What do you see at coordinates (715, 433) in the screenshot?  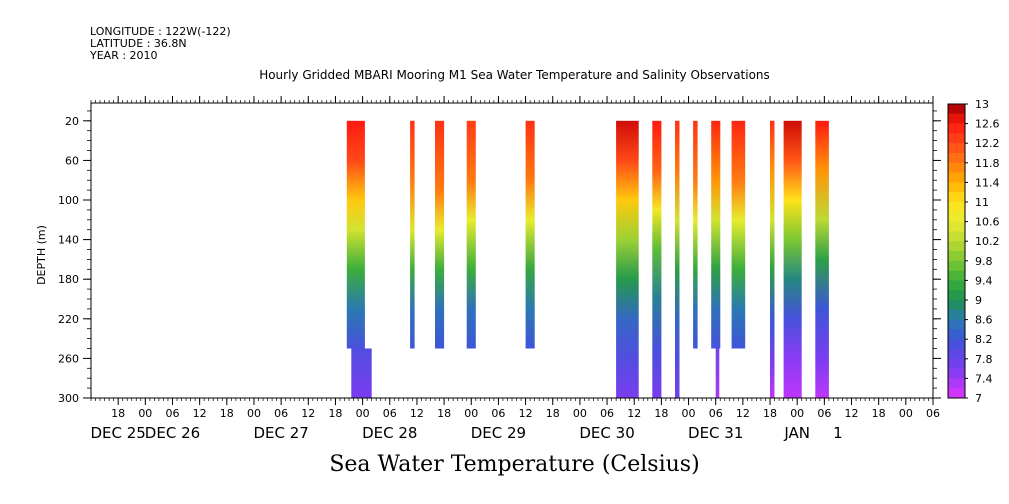 I see `x-day-label: DEC 31` at bounding box center [715, 433].